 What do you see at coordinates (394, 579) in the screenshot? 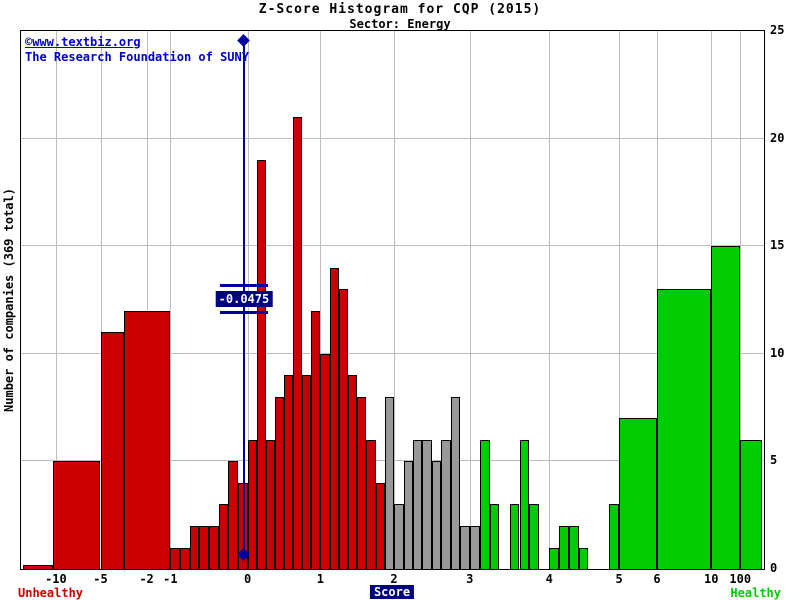
I see `x-tick-label: 2` at bounding box center [394, 579].